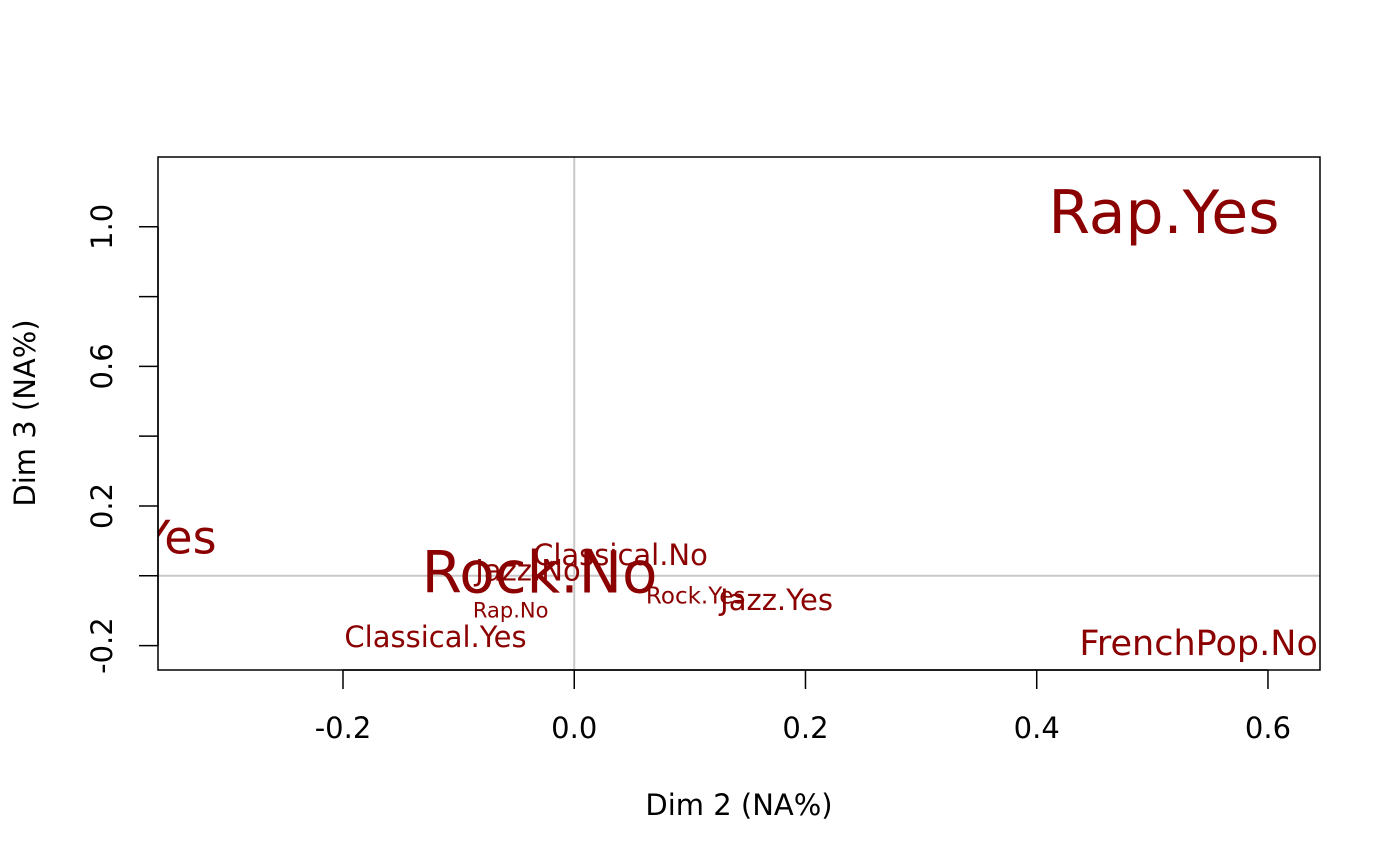  I want to click on point-label: Rap.No, so click(511, 611).